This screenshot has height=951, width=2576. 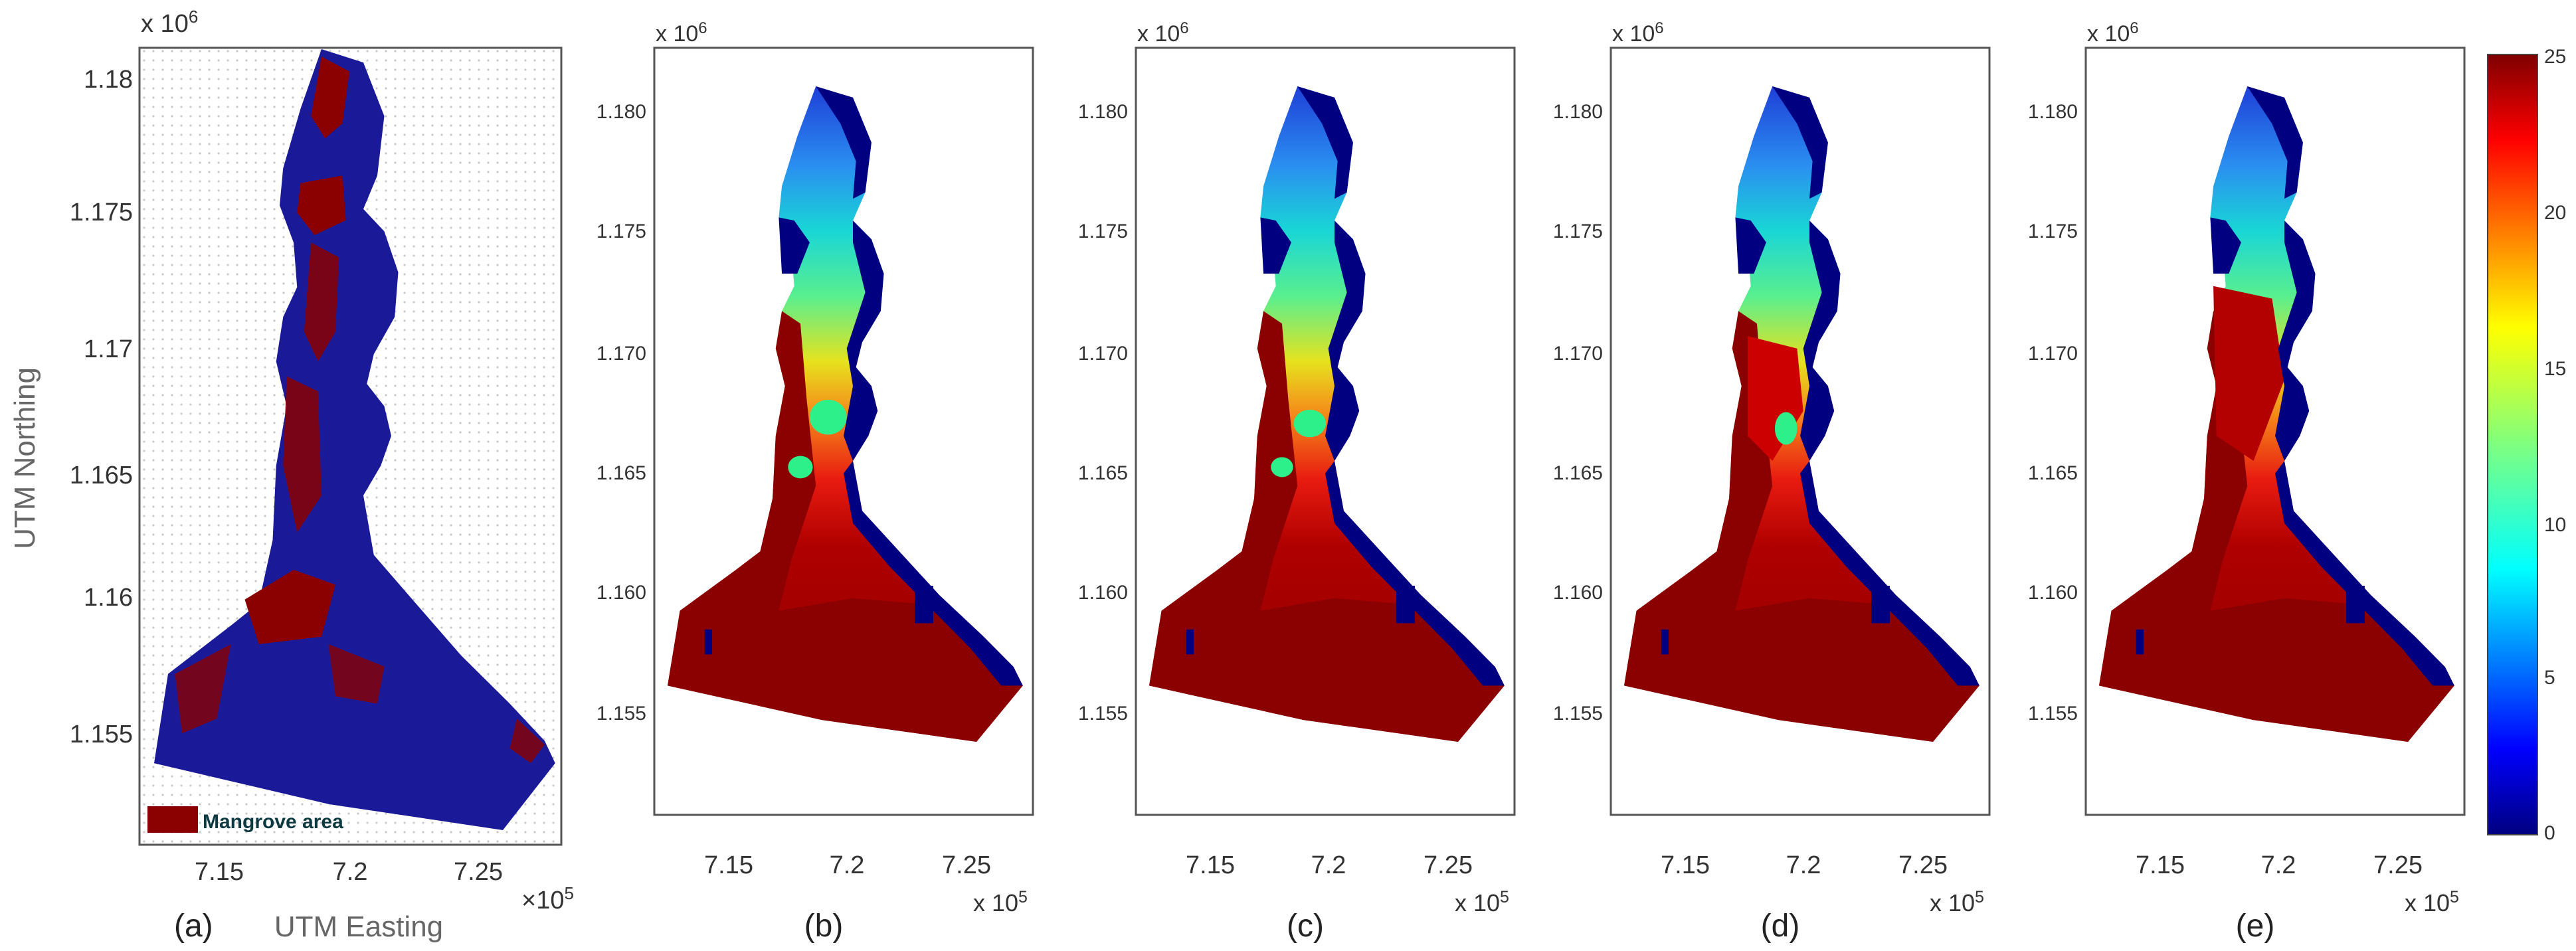 What do you see at coordinates (1103, 413) in the screenshot?
I see `panel-c-y-ticks: 1.180 1.175 1.170 1.165 1.160 1.155` at bounding box center [1103, 413].